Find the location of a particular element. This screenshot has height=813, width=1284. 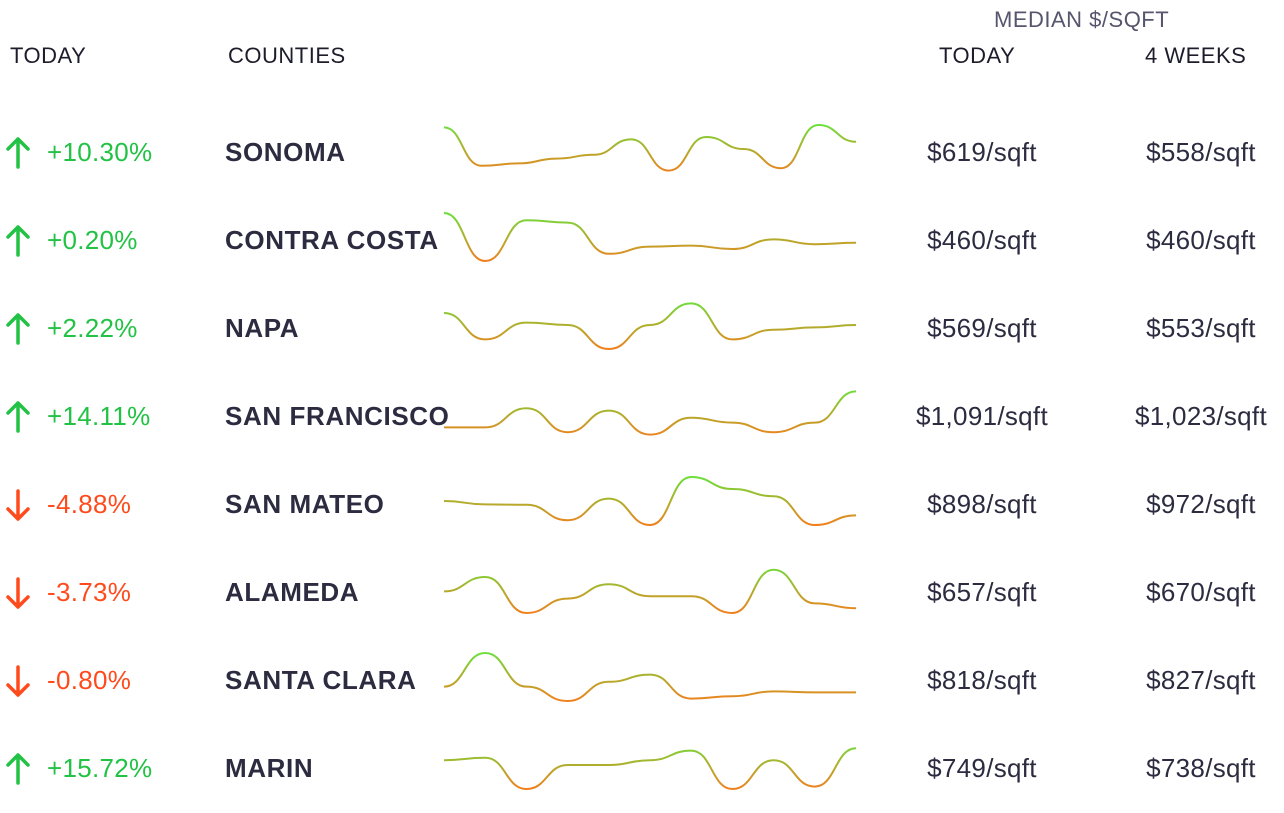

median-price-today: $749/sqft is located at coordinates (982, 768).